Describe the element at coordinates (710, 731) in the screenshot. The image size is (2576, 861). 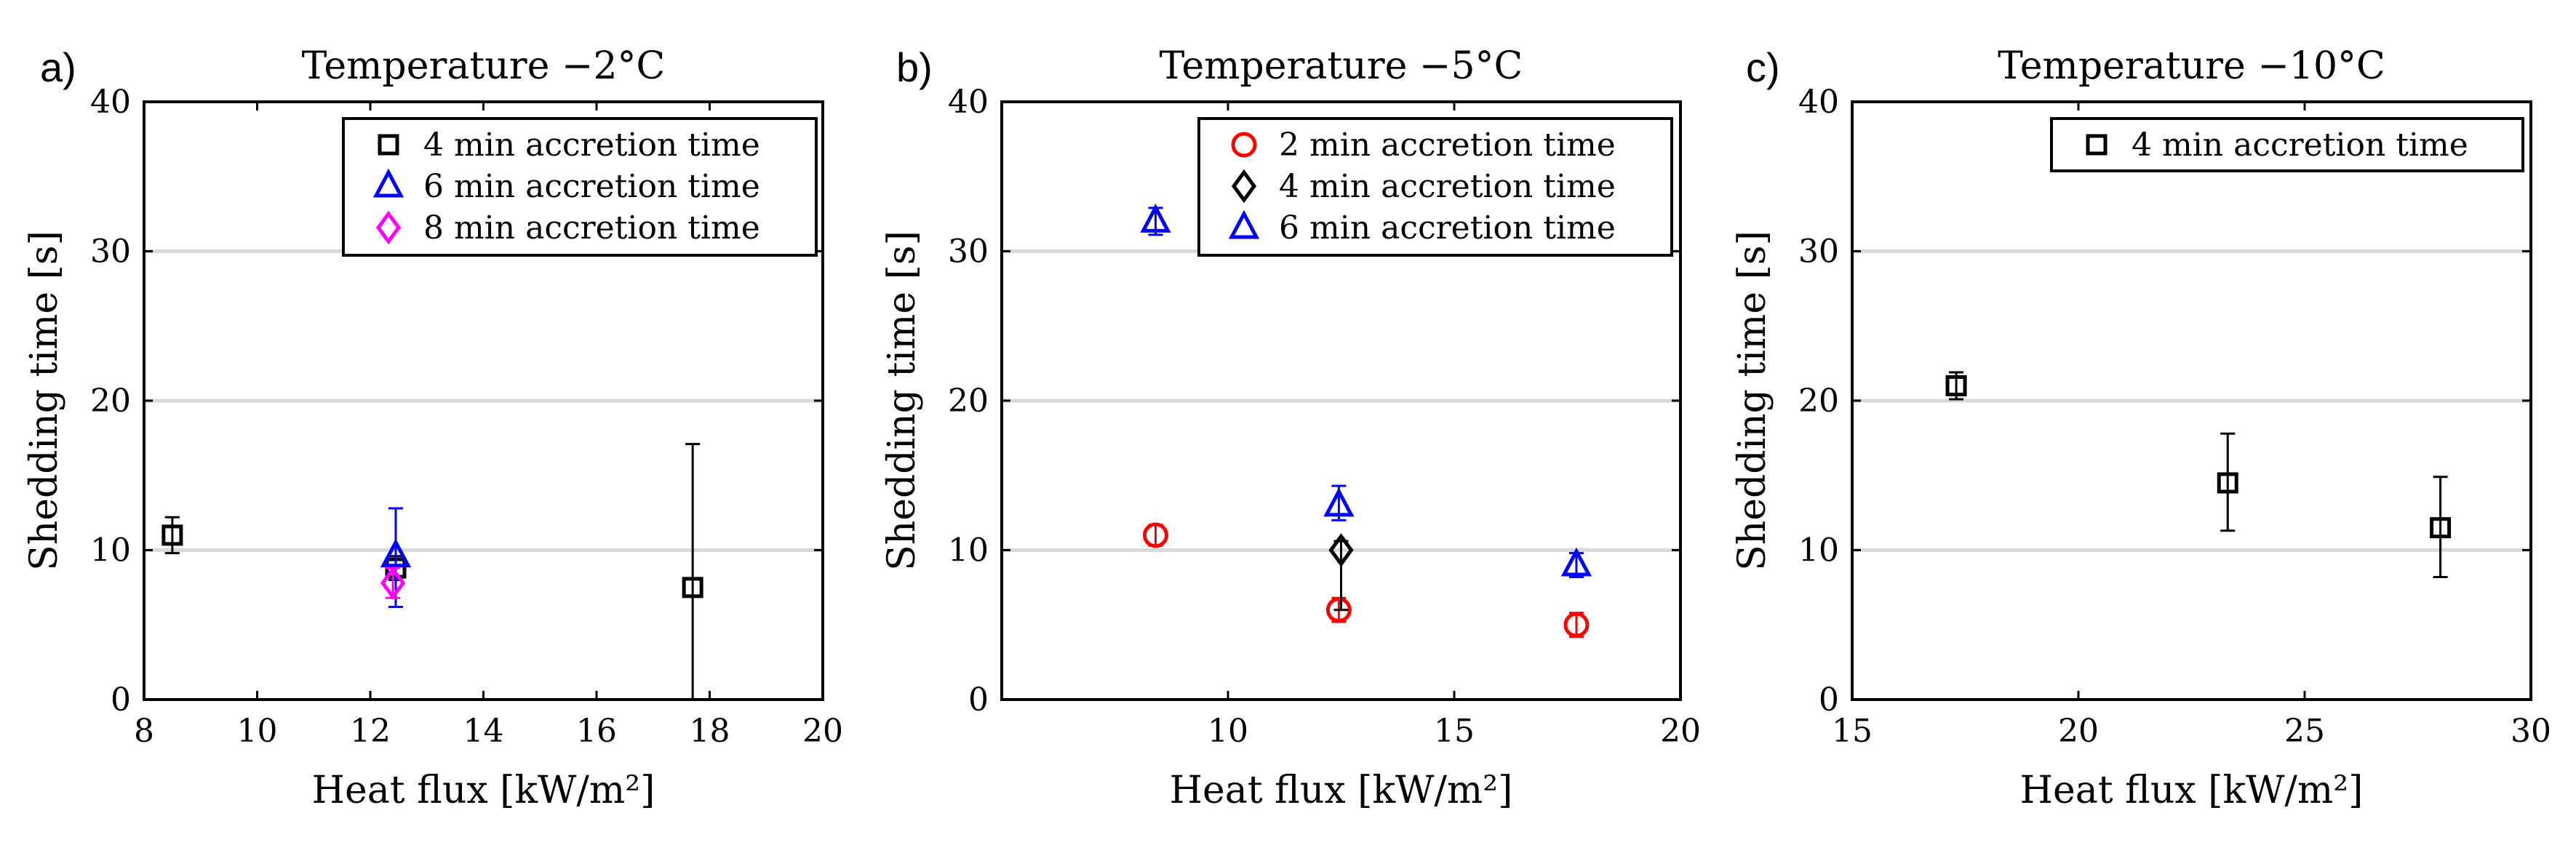
I see `x-tick-label: 18` at that location.